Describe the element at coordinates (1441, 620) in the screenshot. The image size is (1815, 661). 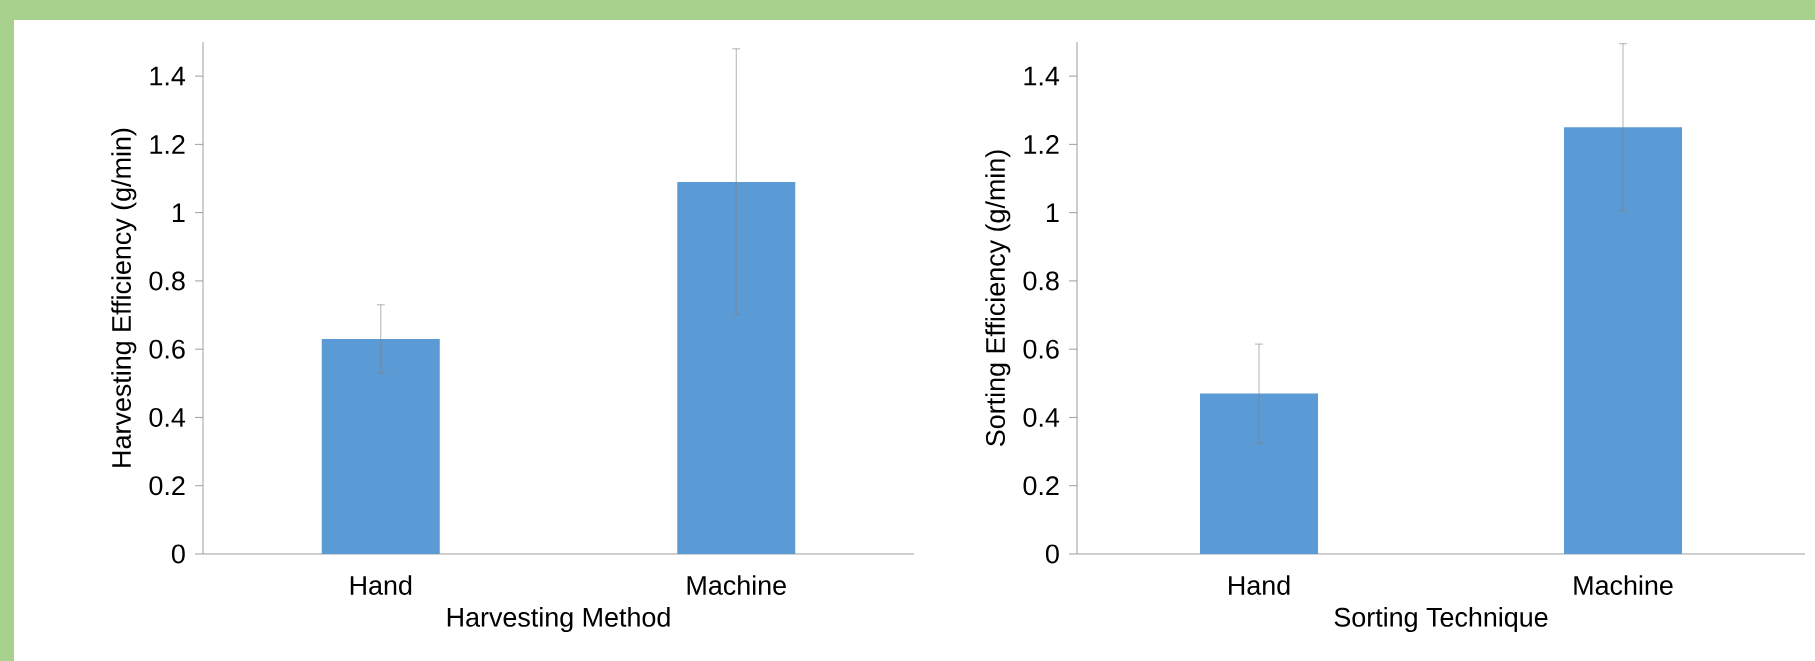
I see `x-axis-title: Sorting Technique` at that location.